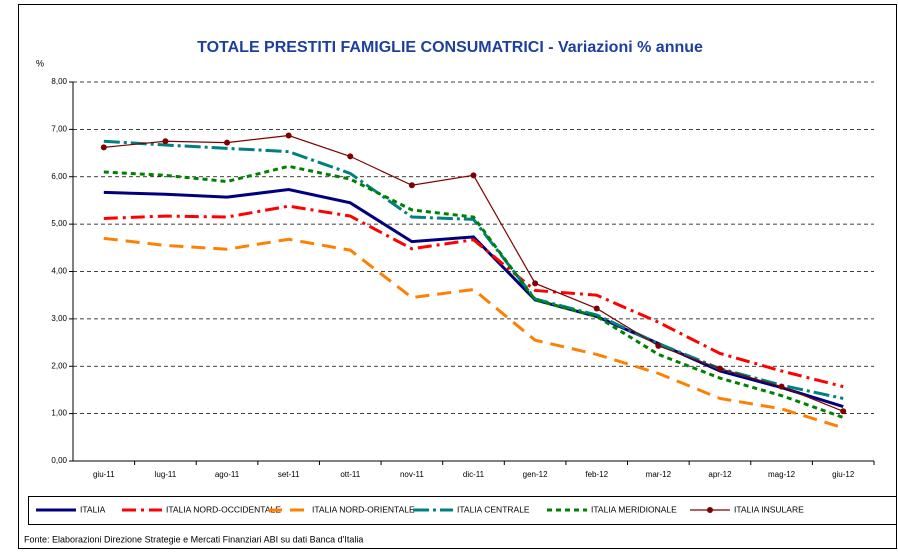 The width and height of the screenshot is (898, 553). Describe the element at coordinates (40, 63) in the screenshot. I see `y-axis-label: %` at that location.